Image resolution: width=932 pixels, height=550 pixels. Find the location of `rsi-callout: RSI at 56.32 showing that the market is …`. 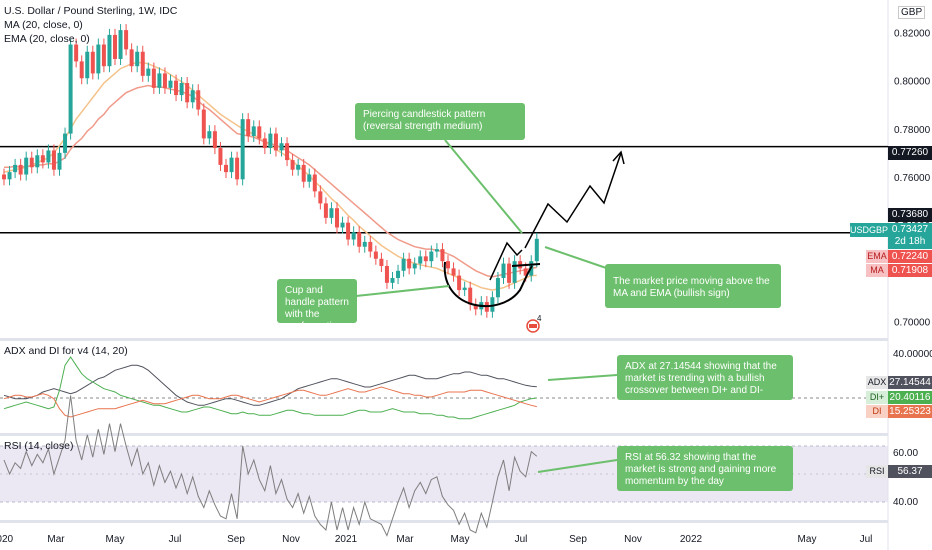

rsi-callout: RSI at 56.32 showing that the market is … is located at coordinates (705, 468).